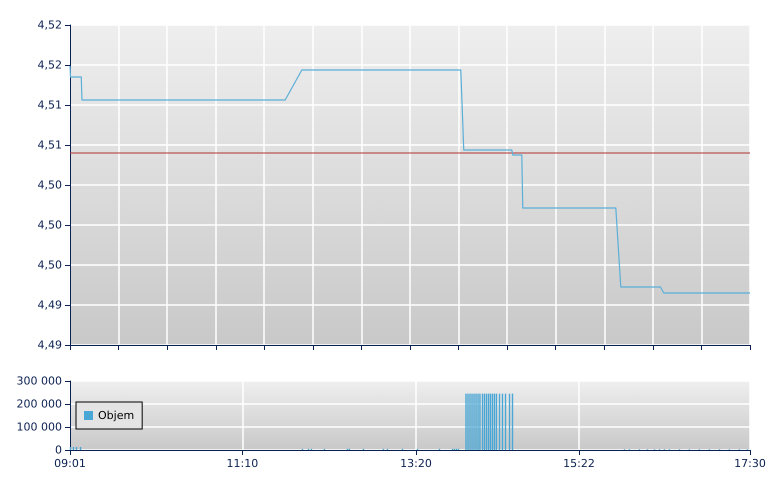 The height and width of the screenshot is (490, 780). I want to click on x-tick-label: 11:10, so click(242, 463).